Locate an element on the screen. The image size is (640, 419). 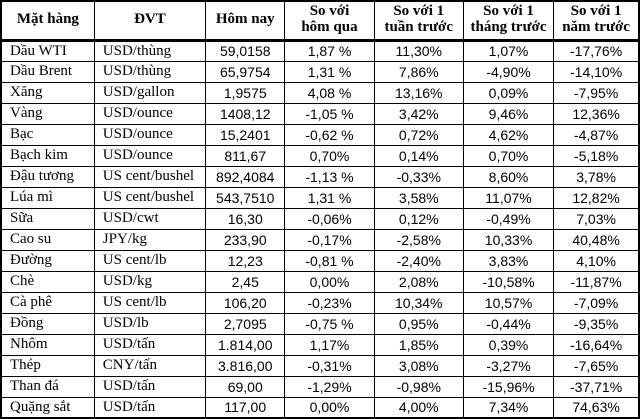
cell-vs-1-week-ago: 10,34% is located at coordinates (418, 302).